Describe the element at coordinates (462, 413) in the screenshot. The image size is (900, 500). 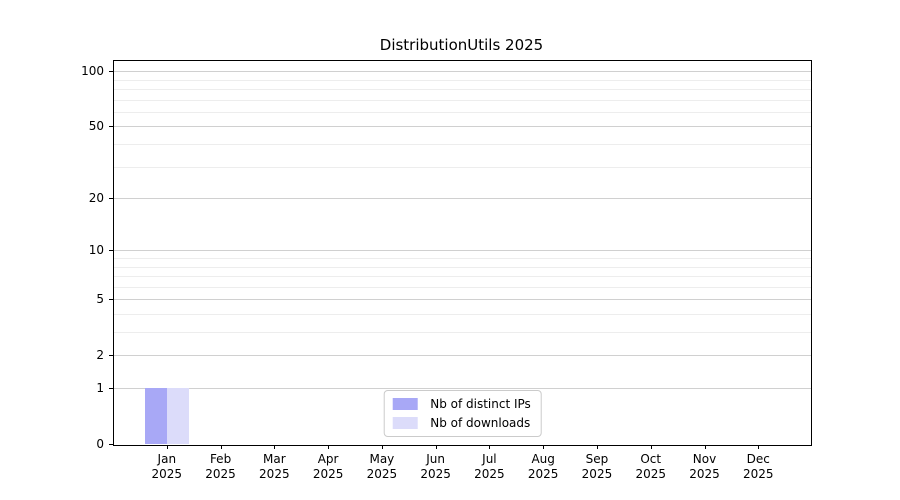
I see `legend: Nb of distinct IPs Nb of downloads` at that location.